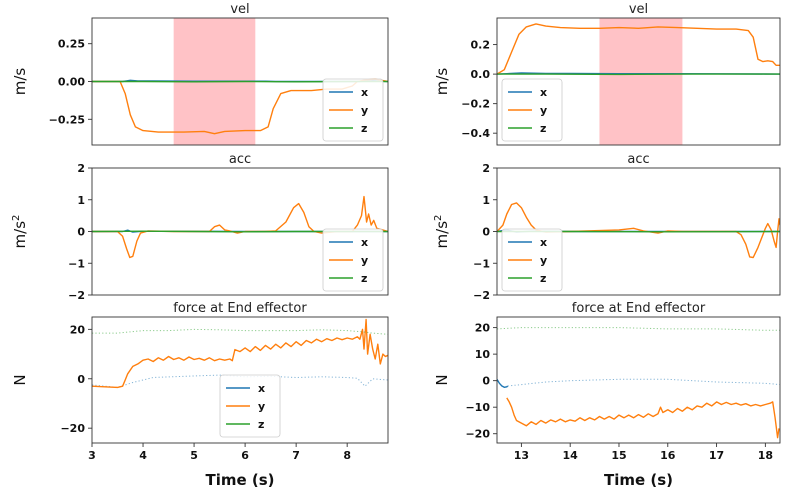 This screenshot has height=499, width=797. What do you see at coordinates (71, 82) in the screenshot?
I see `y-tick-label: 0.00` at bounding box center [71, 82].